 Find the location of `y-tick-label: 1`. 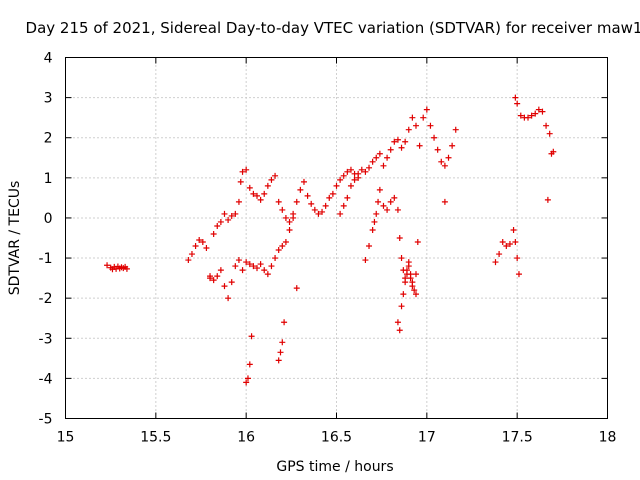

y-tick-label: 1 is located at coordinates (48, 179).